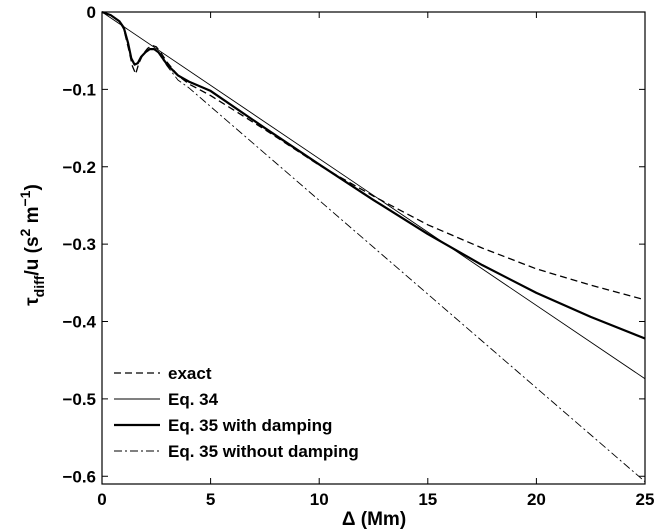 The width and height of the screenshot is (658, 530). Describe the element at coordinates (32, 218) in the screenshot. I see `y-label-mid: m` at that location.